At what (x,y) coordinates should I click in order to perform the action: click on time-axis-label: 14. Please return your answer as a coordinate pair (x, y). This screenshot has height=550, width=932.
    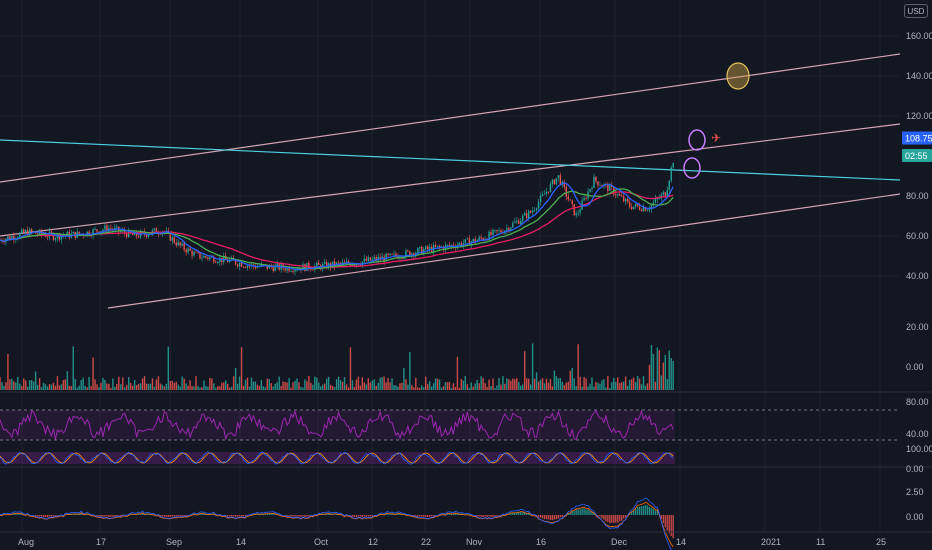
    Looking at the image, I should click on (241, 542).